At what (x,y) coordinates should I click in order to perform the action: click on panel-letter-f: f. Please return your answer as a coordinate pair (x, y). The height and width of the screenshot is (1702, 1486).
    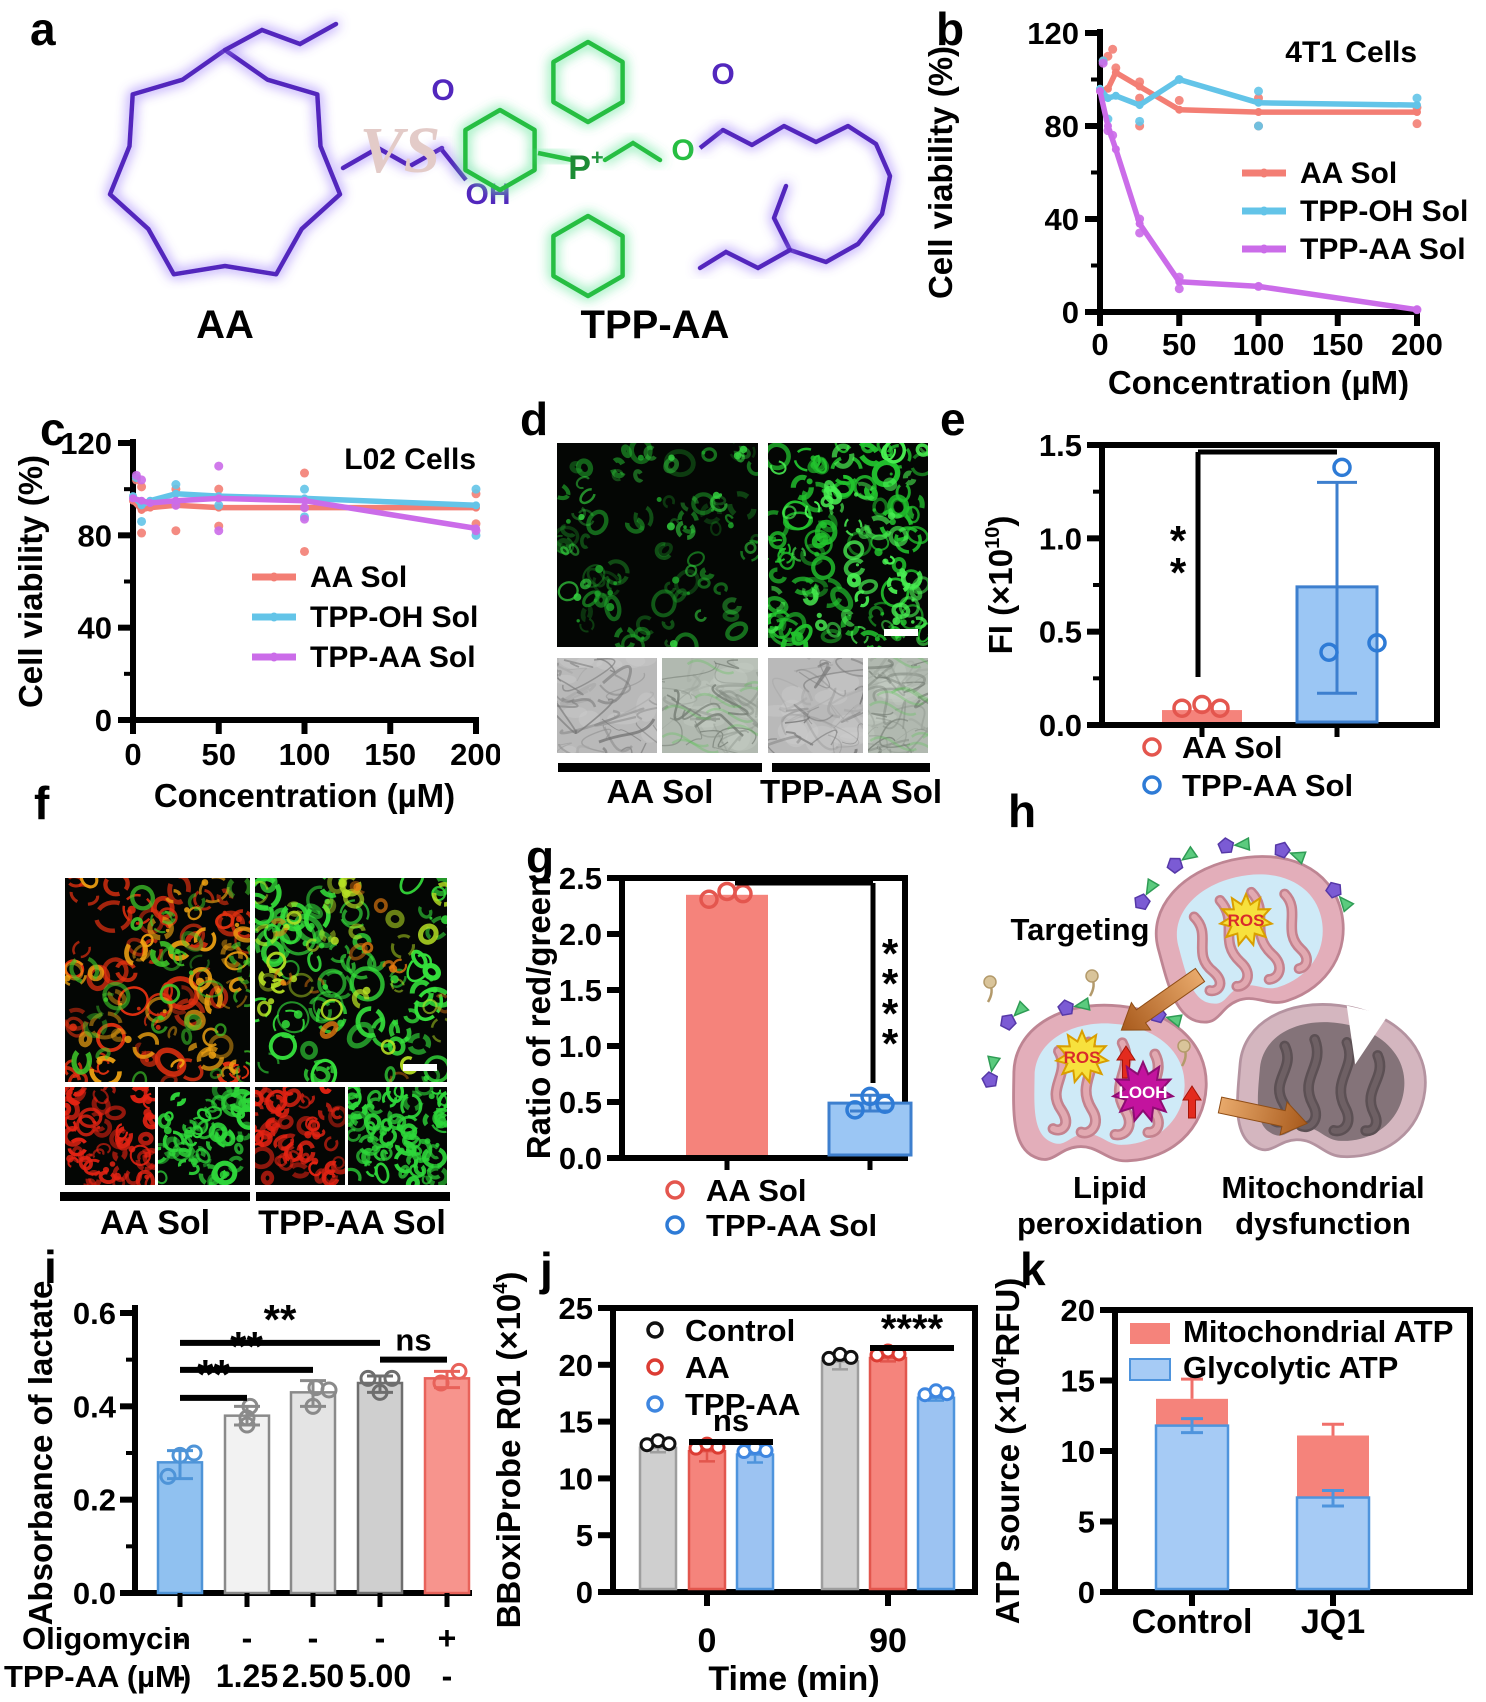
    Looking at the image, I should click on (42, 803).